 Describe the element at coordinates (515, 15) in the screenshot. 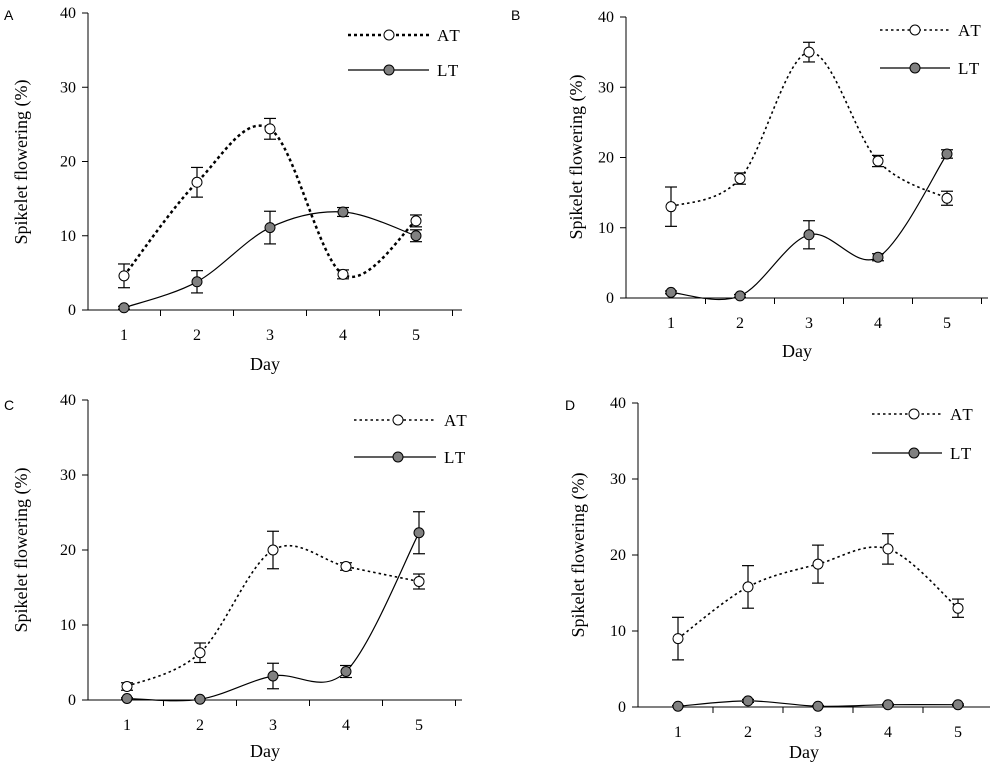

I see `panel-letter: B` at that location.